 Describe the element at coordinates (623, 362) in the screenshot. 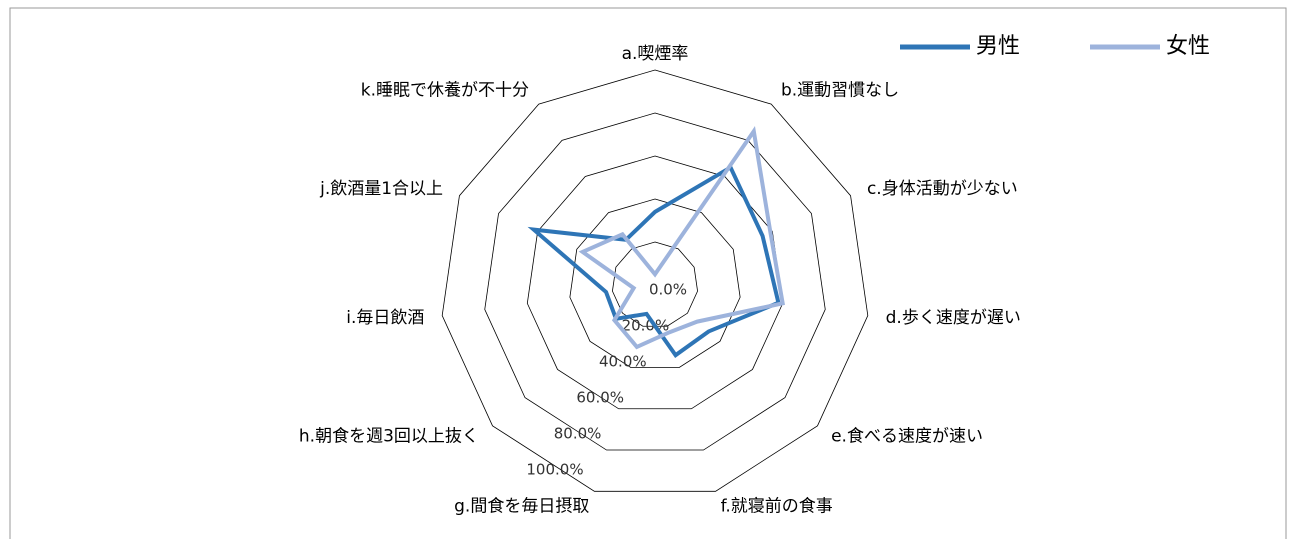

I see `tick-label: 40.0%` at that location.